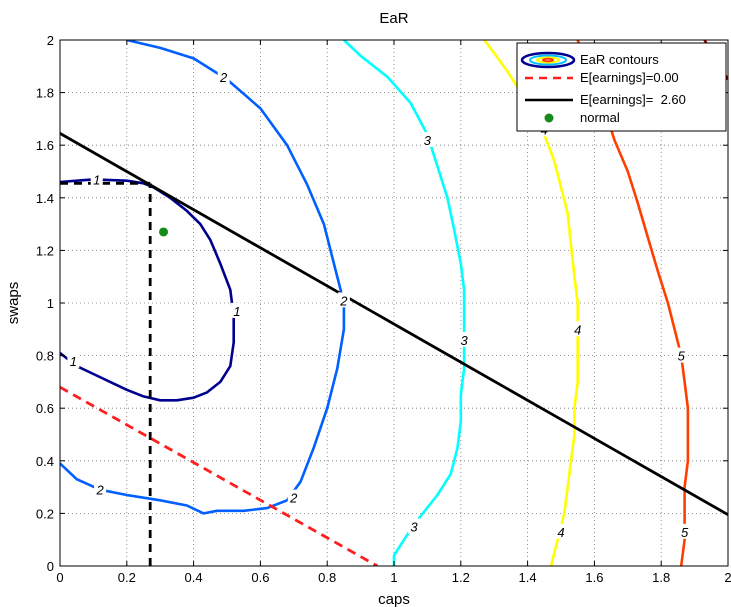 The width and height of the screenshot is (731, 607). Describe the element at coordinates (45, 198) in the screenshot. I see `y-tick-label: 1.4` at that location.